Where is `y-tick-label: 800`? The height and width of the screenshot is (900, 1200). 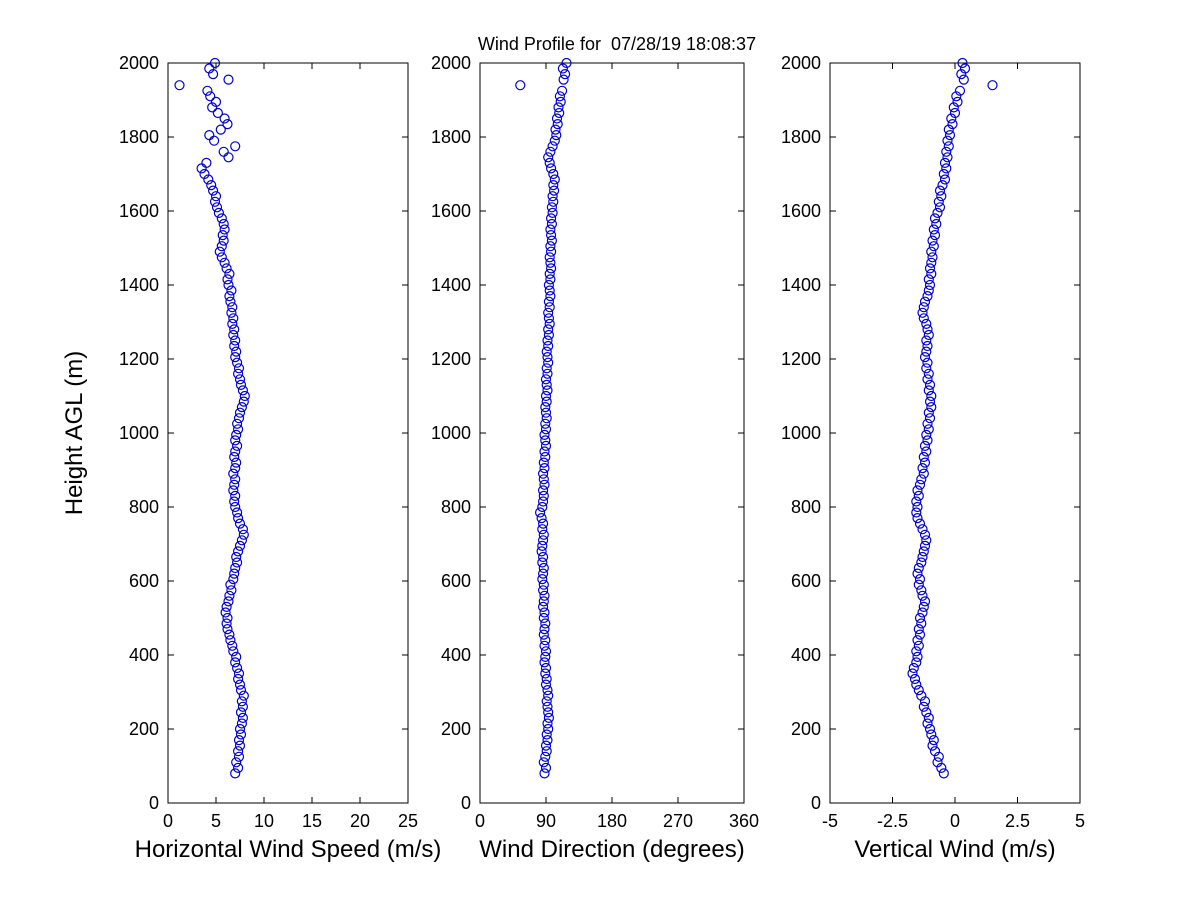
y-tick-label: 800 is located at coordinates (806, 507).